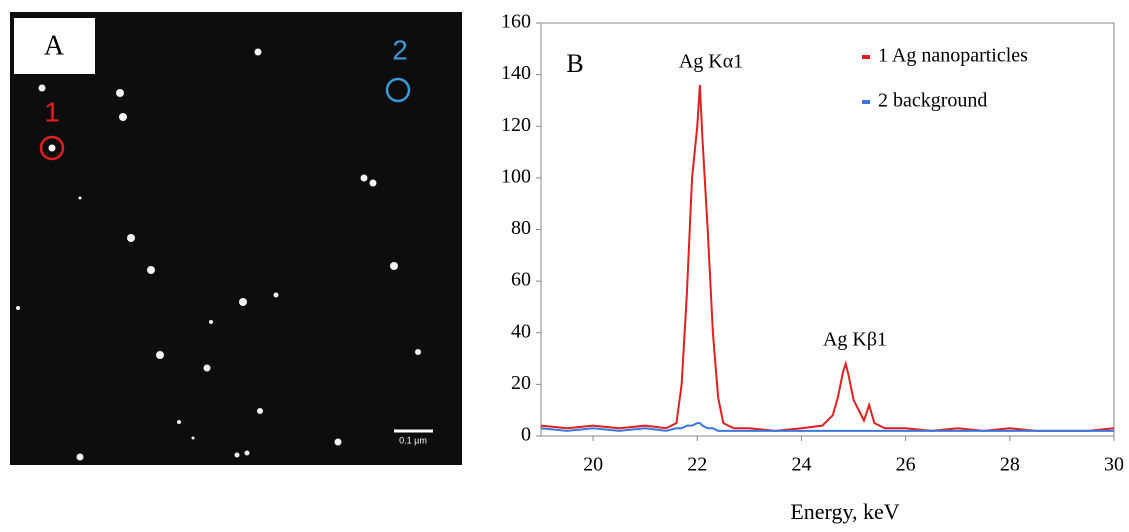  What do you see at coordinates (516, 73) in the screenshot?
I see `y-tick-label: 140` at bounding box center [516, 73].